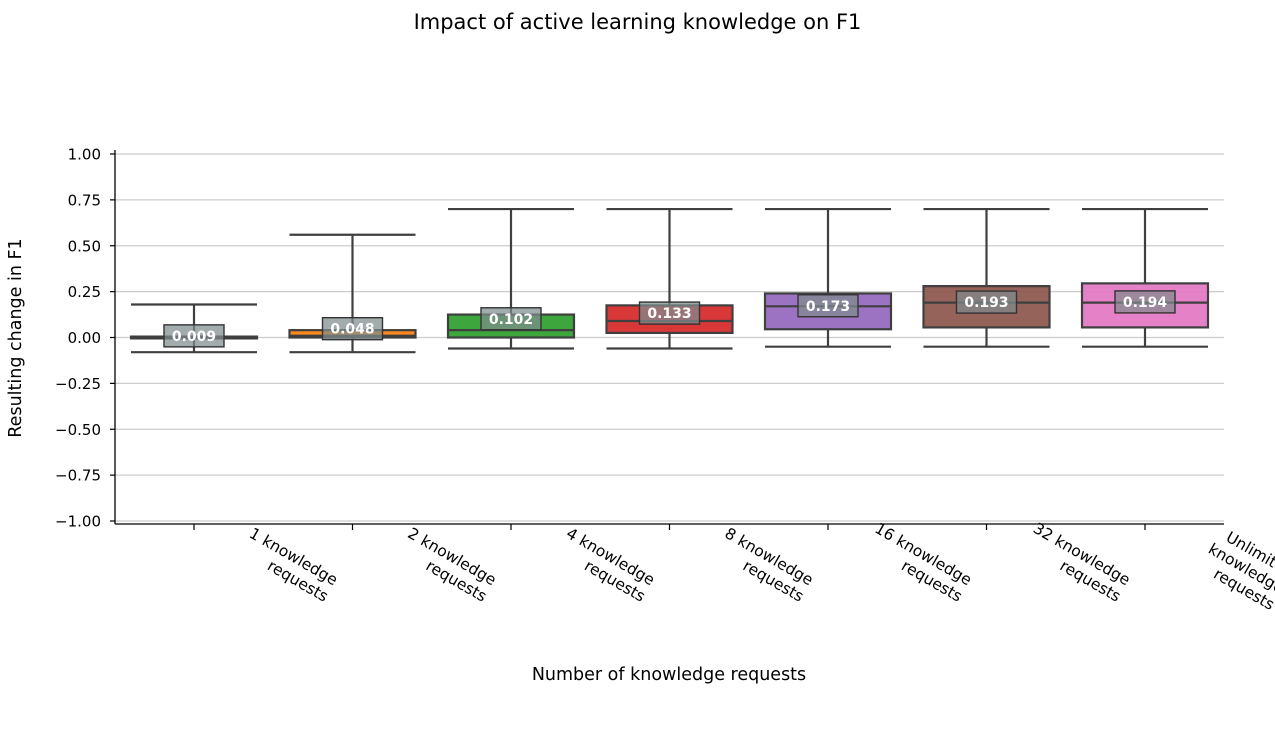 Image resolution: width=1275 pixels, height=750 pixels. Describe the element at coordinates (1235, 568) in the screenshot. I see `x-tick-label: Unlimitedknowledgerequests` at that location.